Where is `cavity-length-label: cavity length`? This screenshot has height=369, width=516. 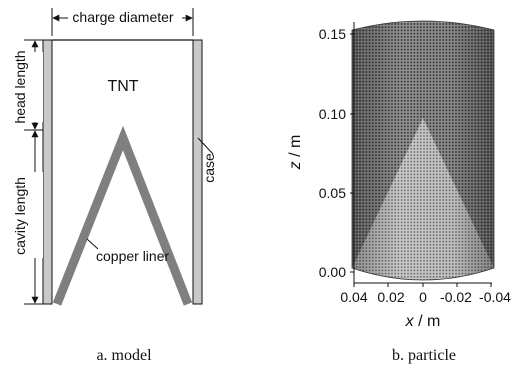
cavity-length-label: cavity length is located at coordinates (20, 216).